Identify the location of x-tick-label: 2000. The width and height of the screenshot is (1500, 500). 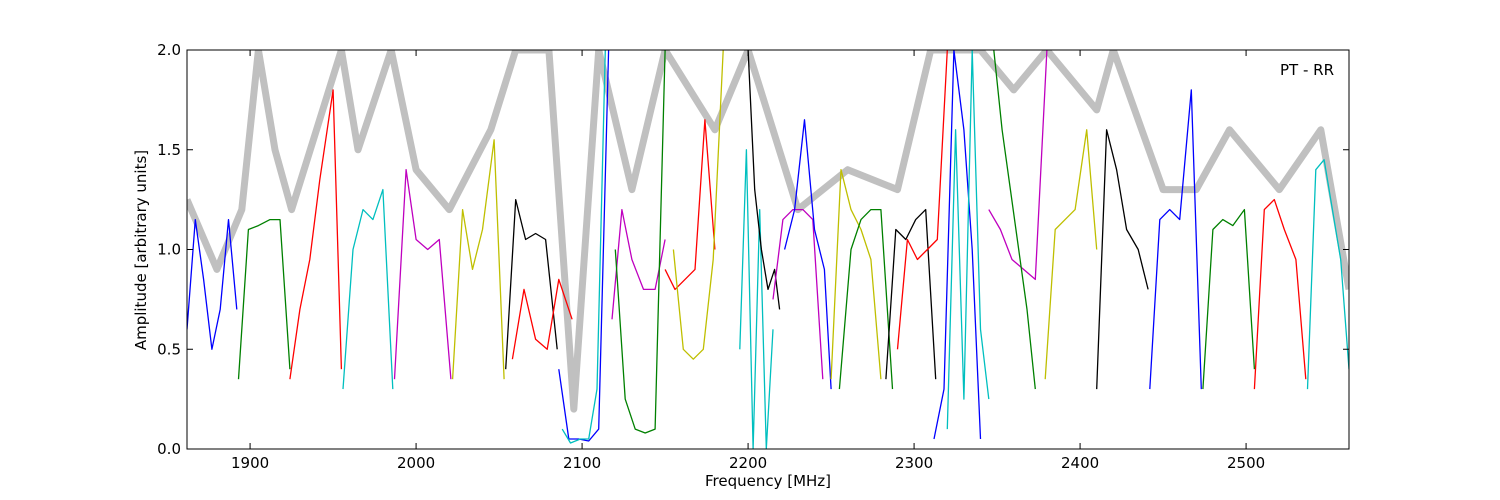
(416, 463).